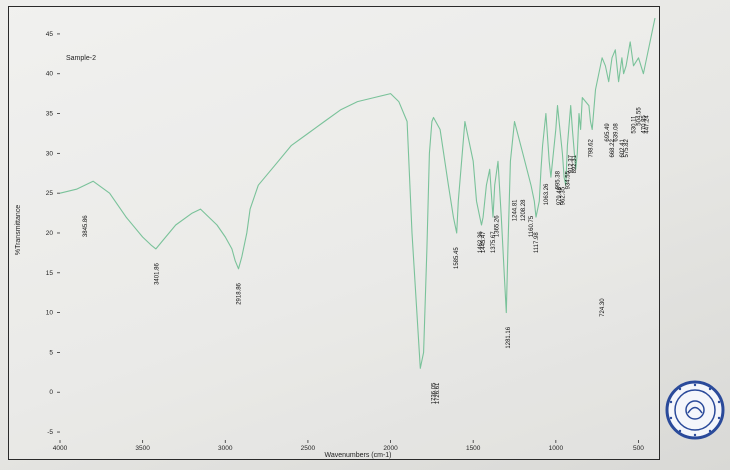 The height and width of the screenshot is (470, 730). Describe the element at coordinates (560, 195) in the screenshot. I see `peak-label: 979.46` at that location.